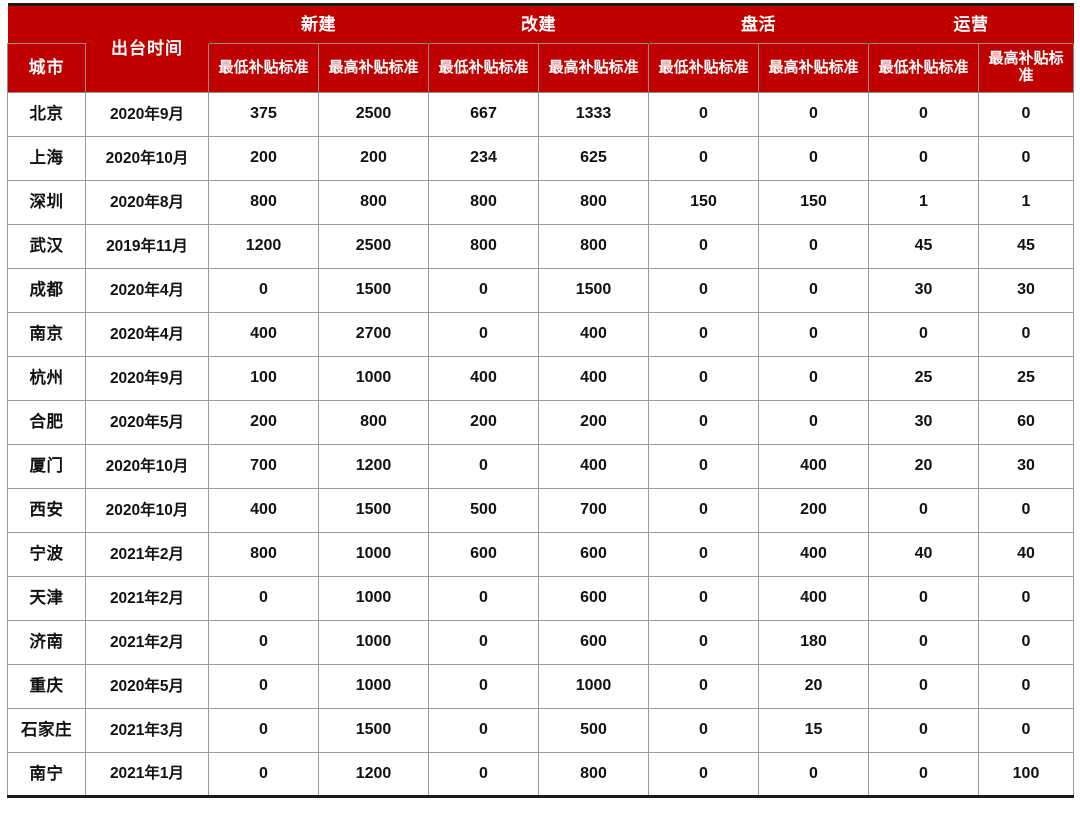 Image resolution: width=1080 pixels, height=831 pixels. Describe the element at coordinates (540, 158) in the screenshot. I see `table-row: 上海 2020年10月 200 200 234 625 0 0 0 0` at that location.